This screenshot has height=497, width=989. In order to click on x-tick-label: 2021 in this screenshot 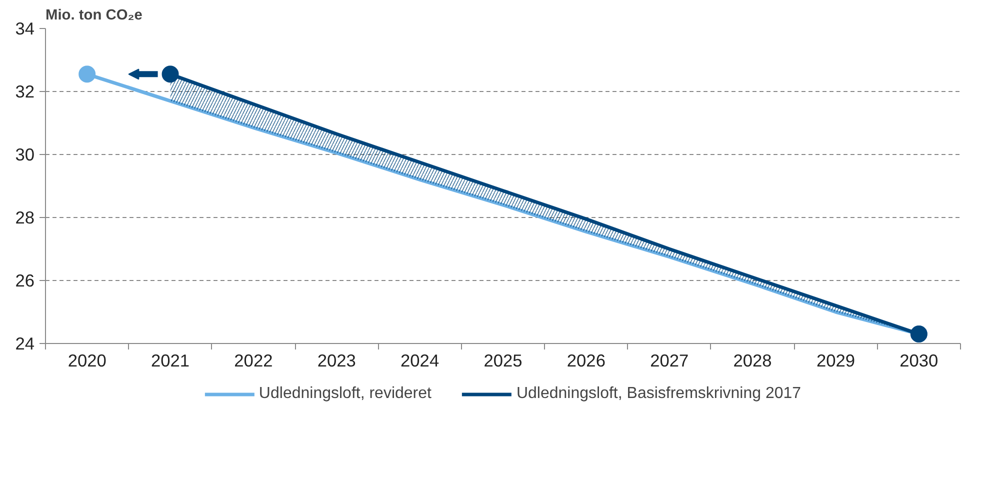, I will do `click(170, 360)`.